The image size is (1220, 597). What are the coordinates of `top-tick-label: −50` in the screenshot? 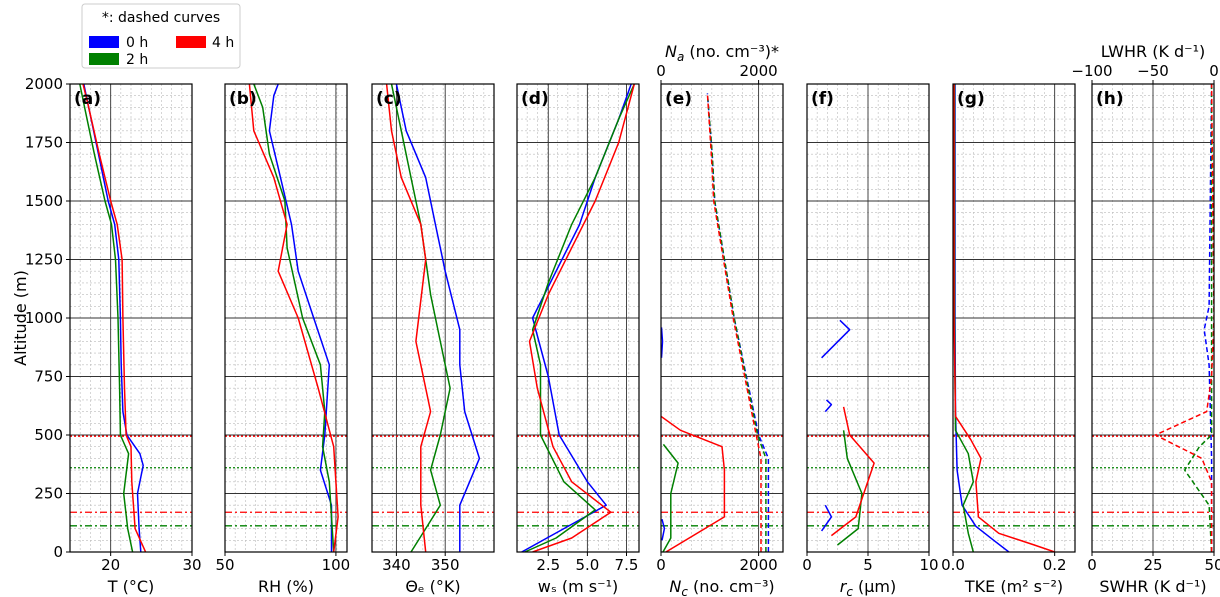 It's located at (1153, 71).